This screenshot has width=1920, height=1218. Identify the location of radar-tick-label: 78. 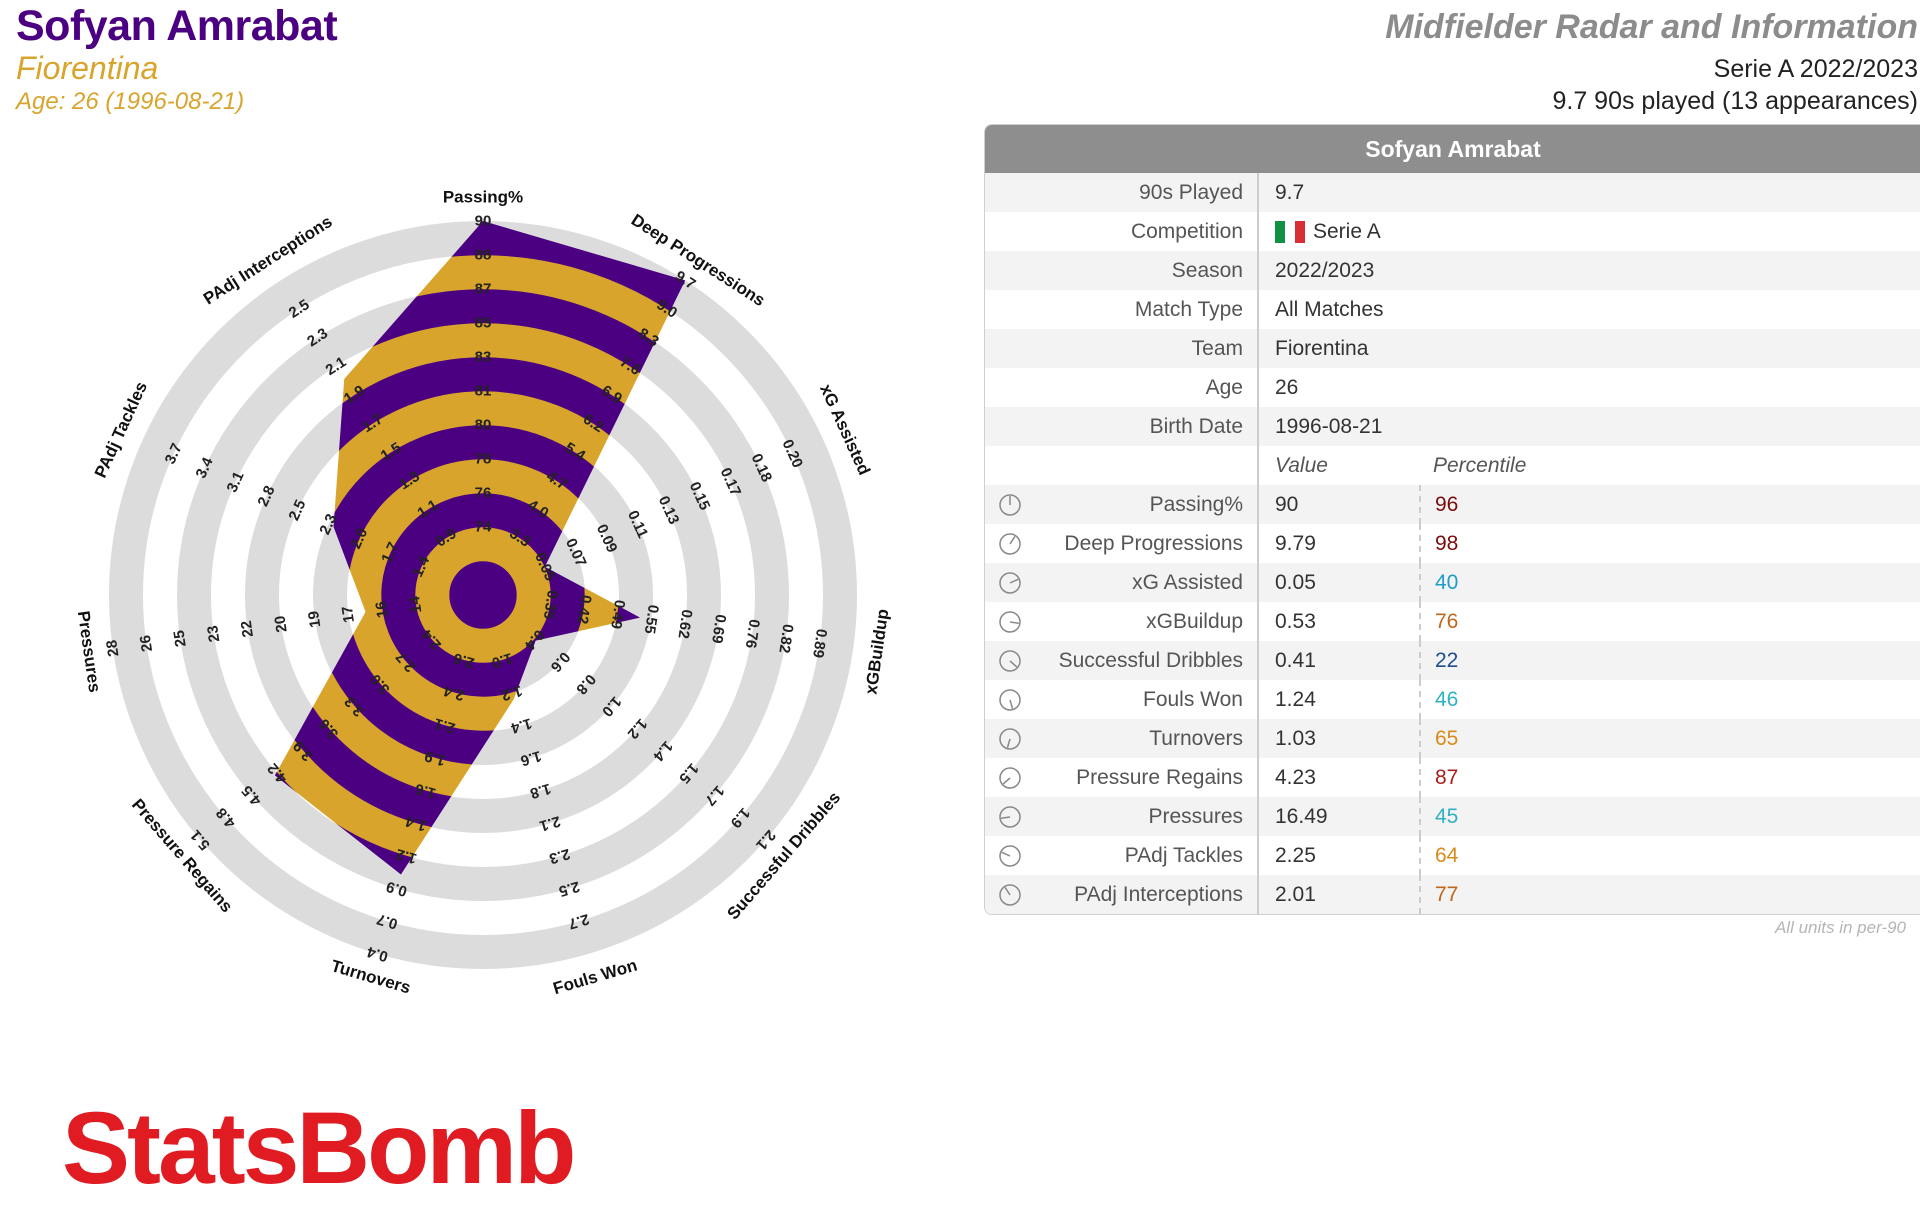
(483, 459).